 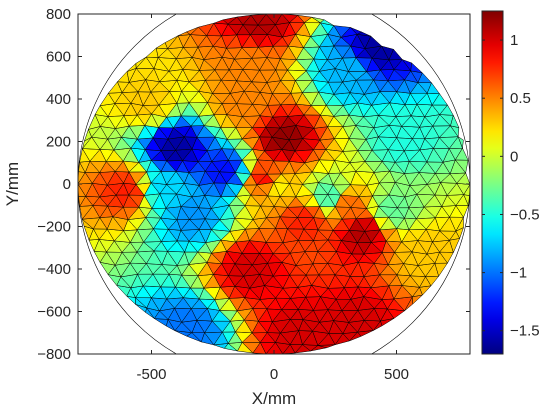 I want to click on y-tick-label: 600, so click(x=58, y=57).